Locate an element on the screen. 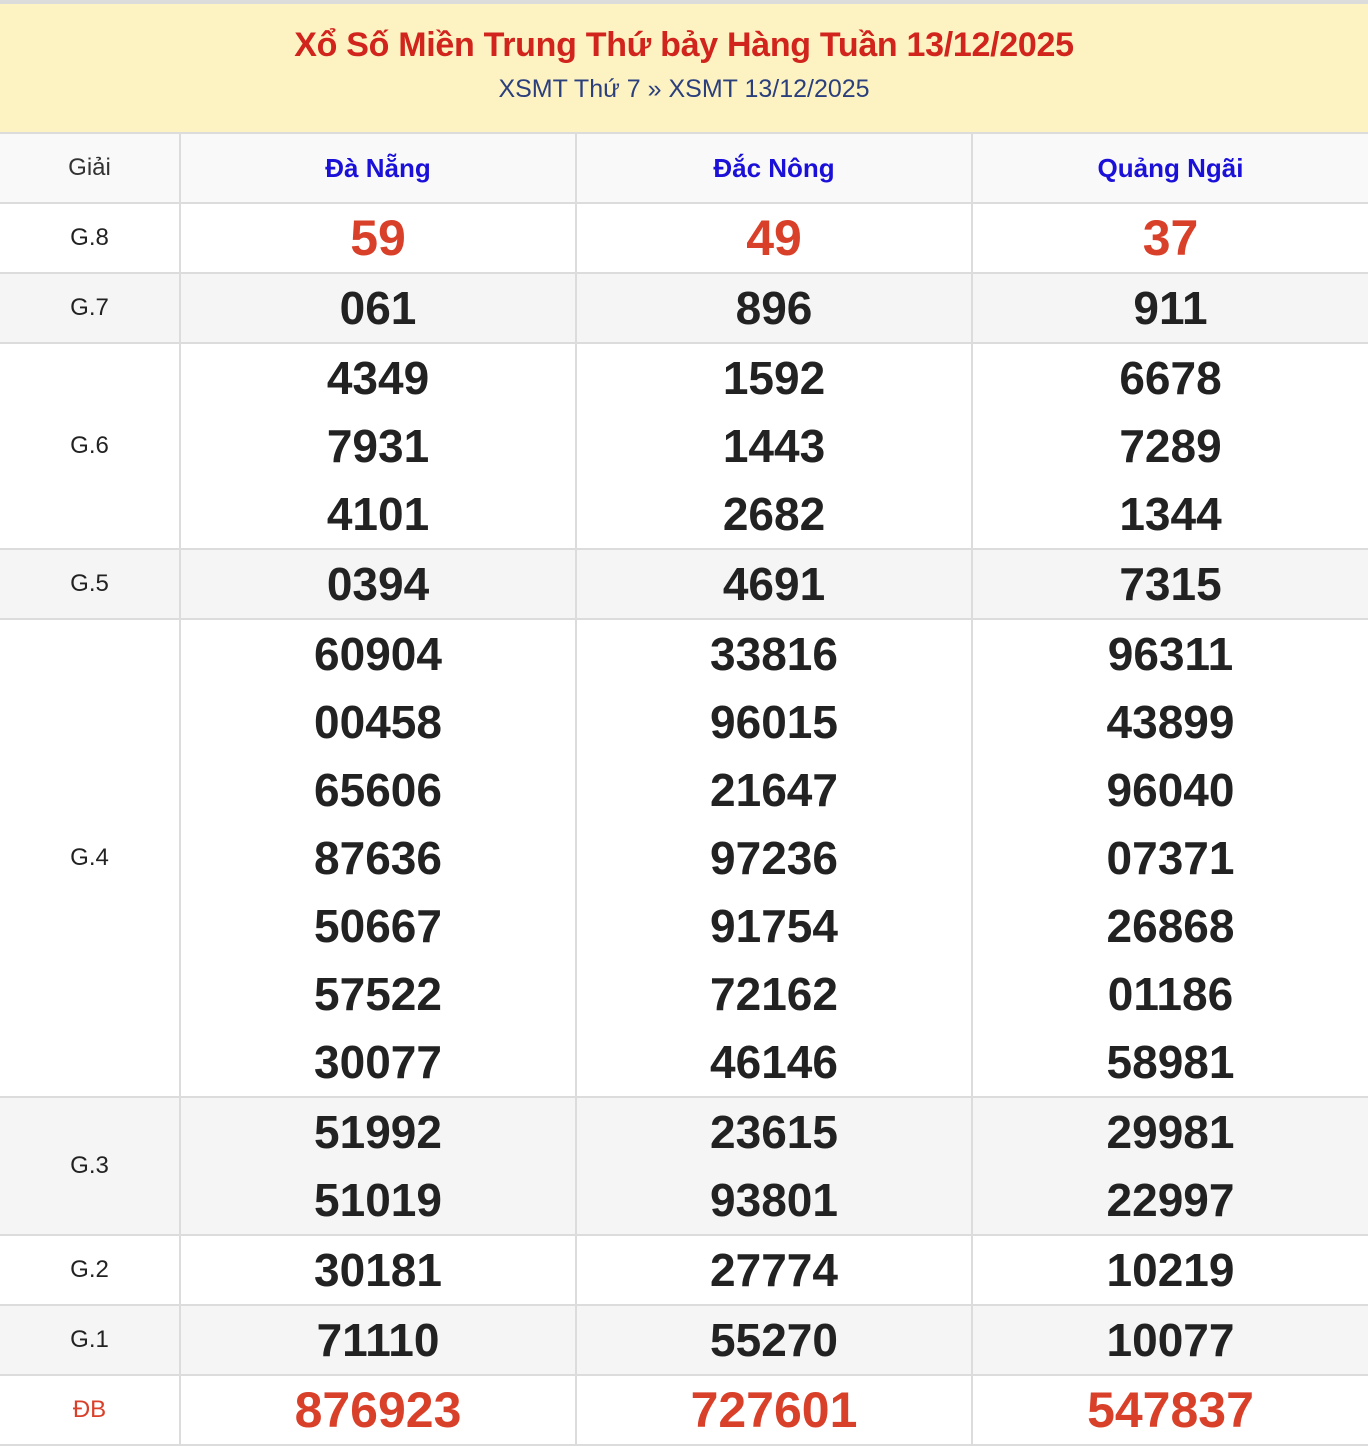 This screenshot has height=1446, width=1368. result-number: 37 is located at coordinates (1170, 238).